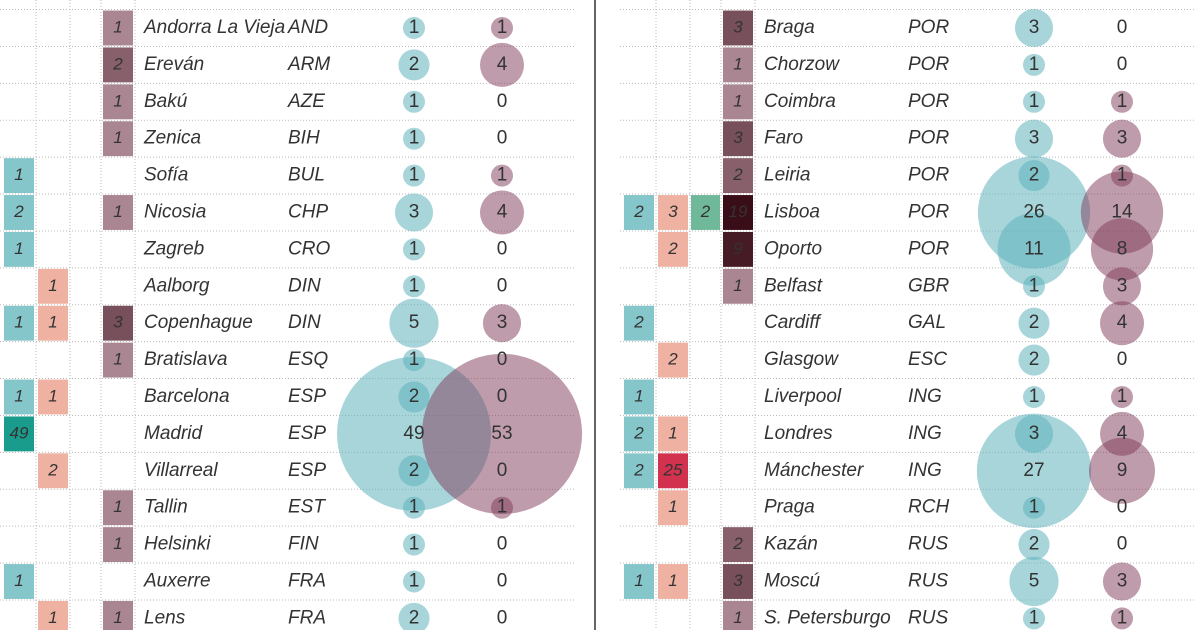 This screenshot has width=1200, height=630. What do you see at coordinates (787, 175) in the screenshot?
I see `city: Leiria` at bounding box center [787, 175].